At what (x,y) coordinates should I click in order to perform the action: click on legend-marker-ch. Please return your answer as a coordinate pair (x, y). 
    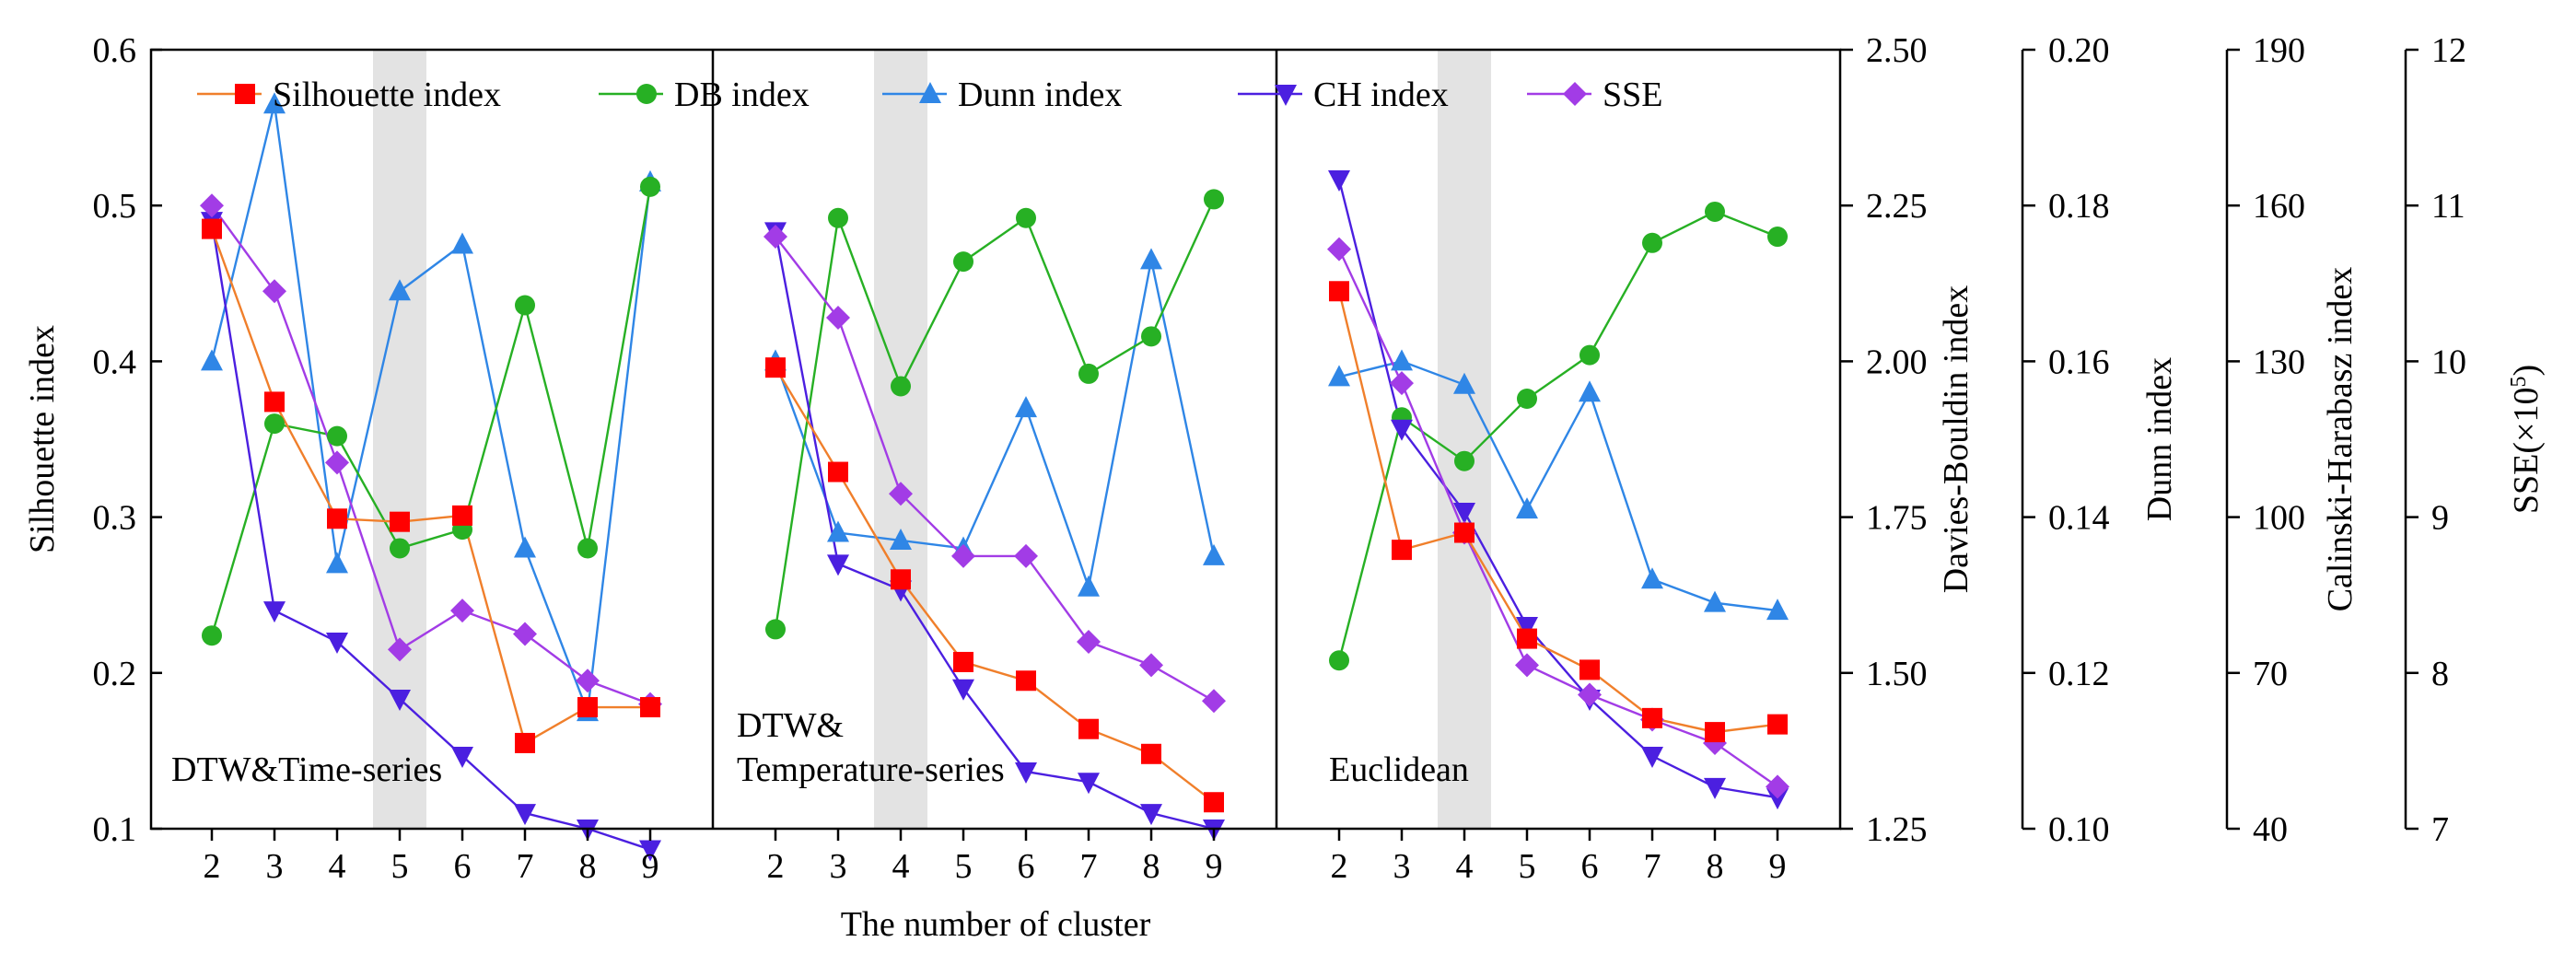
    Looking at the image, I should click on (1286, 95).